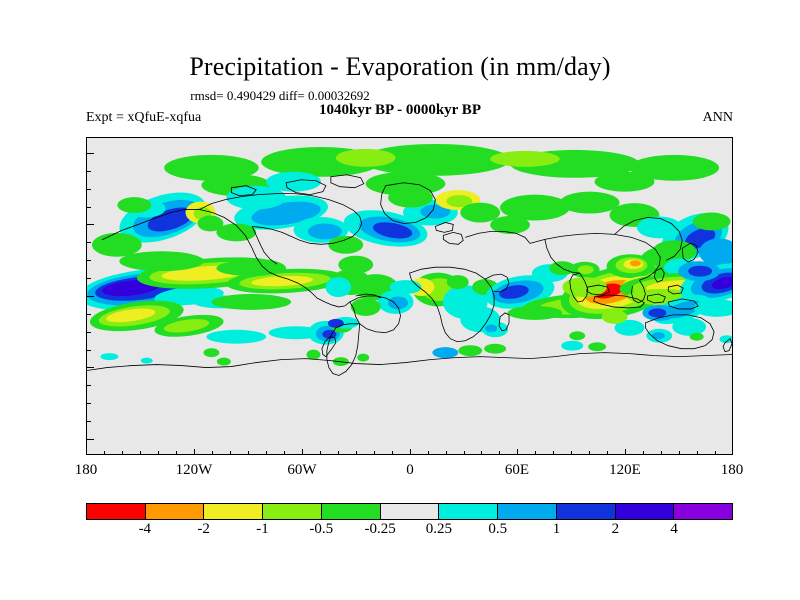 The image size is (800, 600). I want to click on x-axis-label-180w: 180, so click(86, 470).